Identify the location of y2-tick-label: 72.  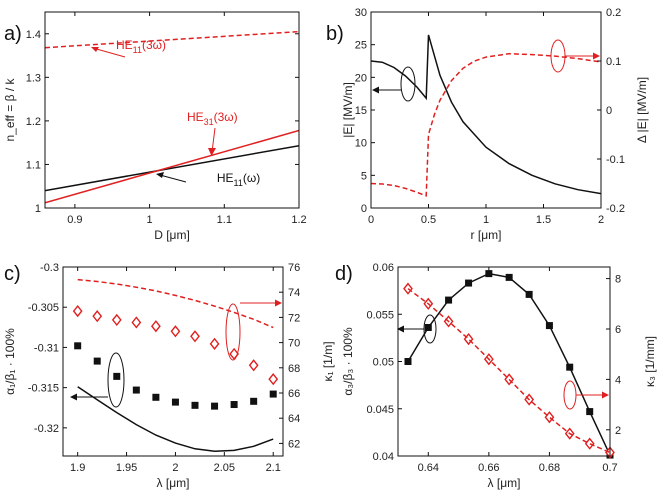
(294, 318).